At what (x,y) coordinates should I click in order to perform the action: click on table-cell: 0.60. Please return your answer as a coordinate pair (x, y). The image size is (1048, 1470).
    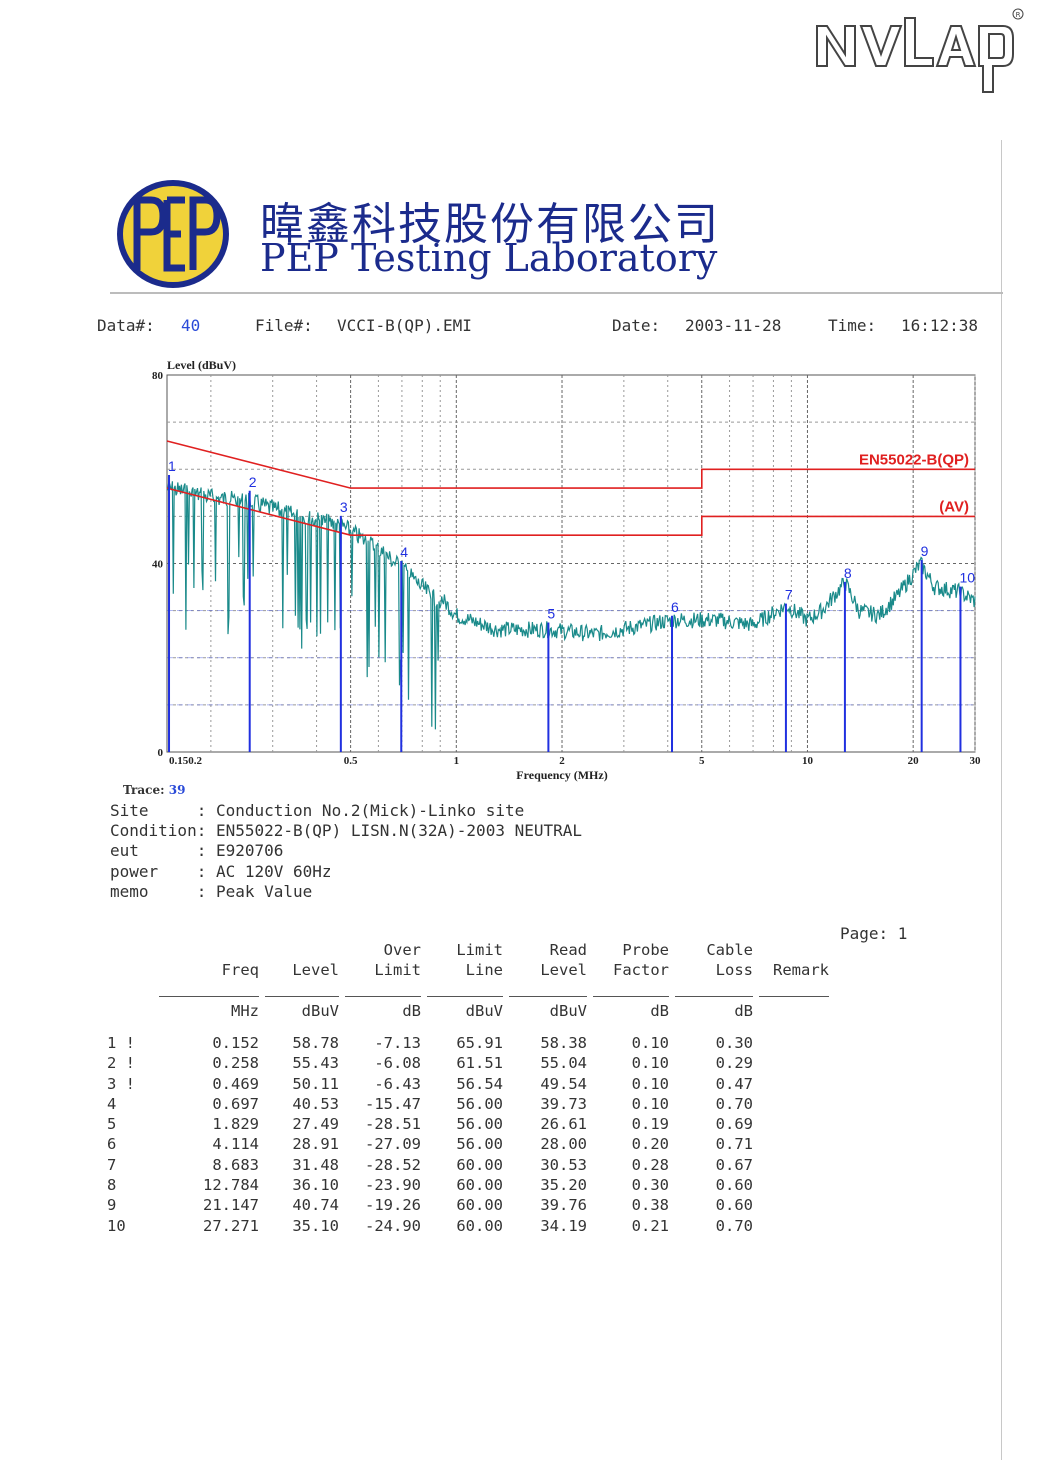
    Looking at the image, I should click on (734, 1185).